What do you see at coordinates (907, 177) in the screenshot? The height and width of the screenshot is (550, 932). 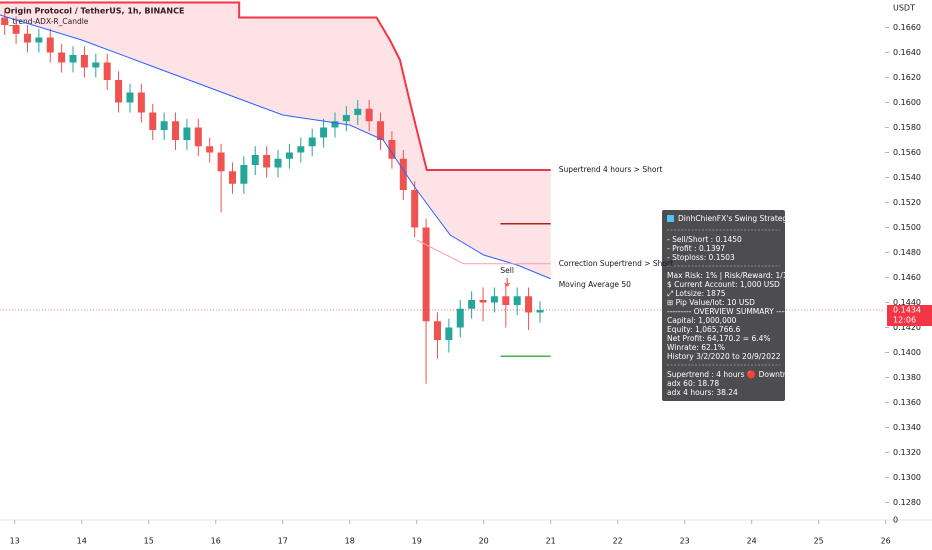 I see `y-tick-label: 0.1540` at bounding box center [907, 177].